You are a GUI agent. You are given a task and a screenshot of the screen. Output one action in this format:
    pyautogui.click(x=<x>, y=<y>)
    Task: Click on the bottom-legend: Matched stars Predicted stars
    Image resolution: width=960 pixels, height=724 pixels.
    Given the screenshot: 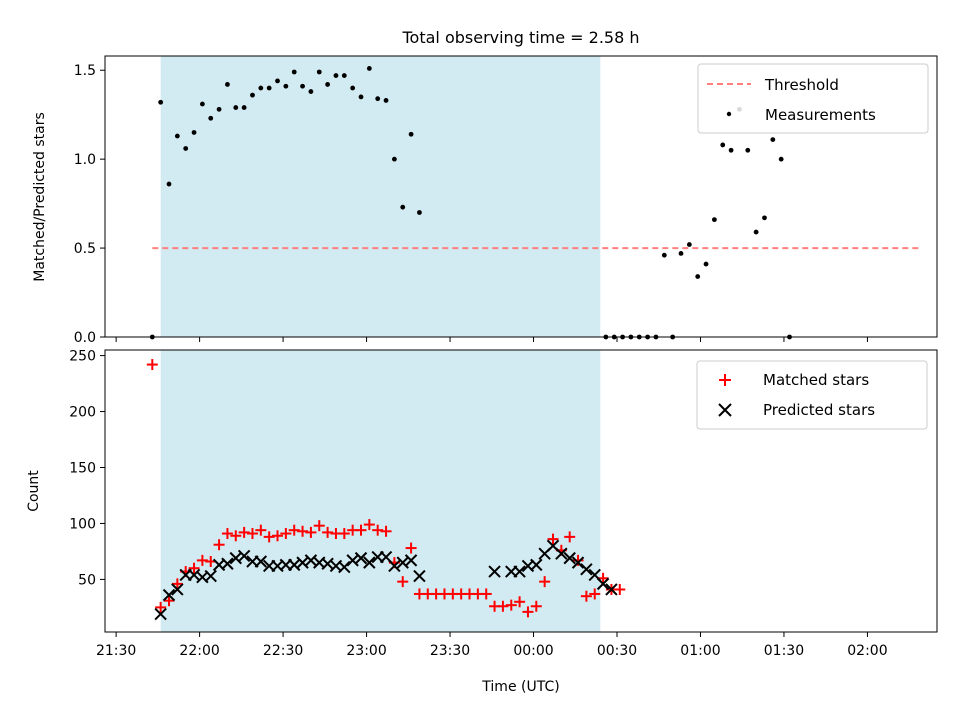 What is the action you would take?
    pyautogui.click(x=812, y=395)
    